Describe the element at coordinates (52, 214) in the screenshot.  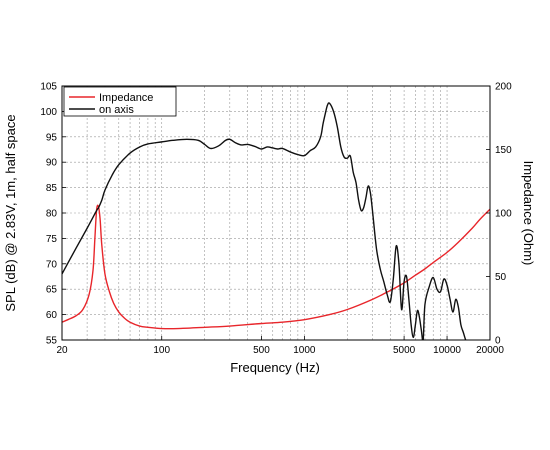
I see `y-left-tick-label: 80` at that location.